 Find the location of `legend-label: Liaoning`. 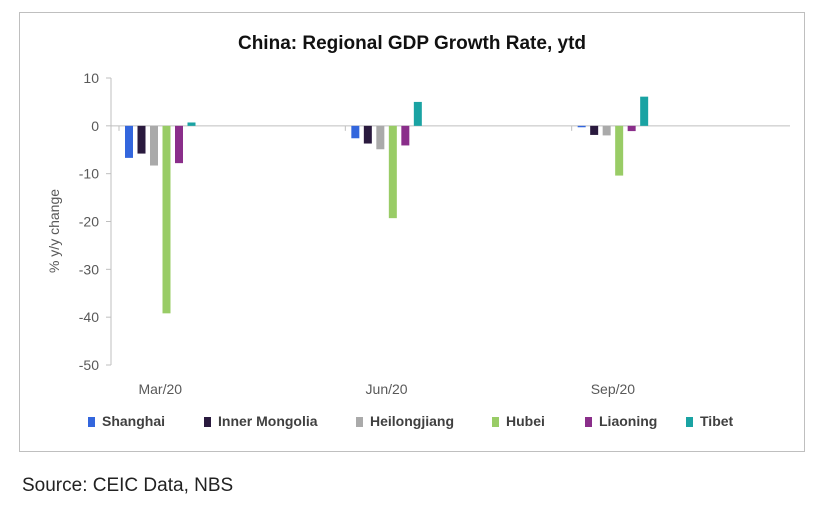

legend-label: Liaoning is located at coordinates (628, 421).